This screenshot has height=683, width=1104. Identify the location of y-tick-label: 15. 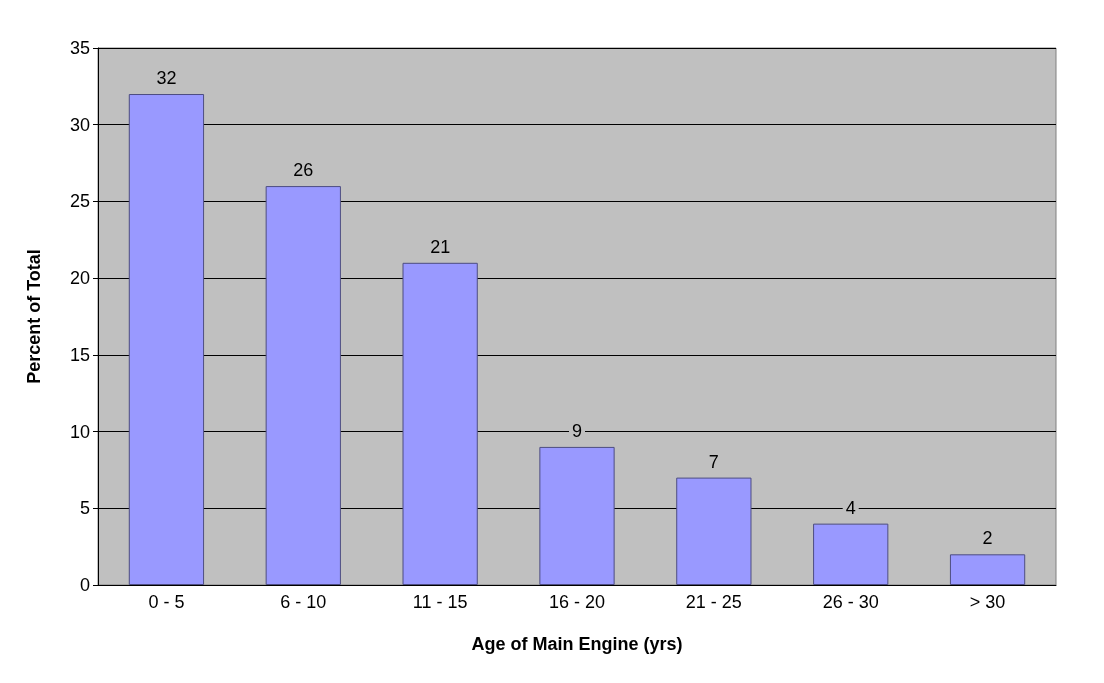
(79, 354).